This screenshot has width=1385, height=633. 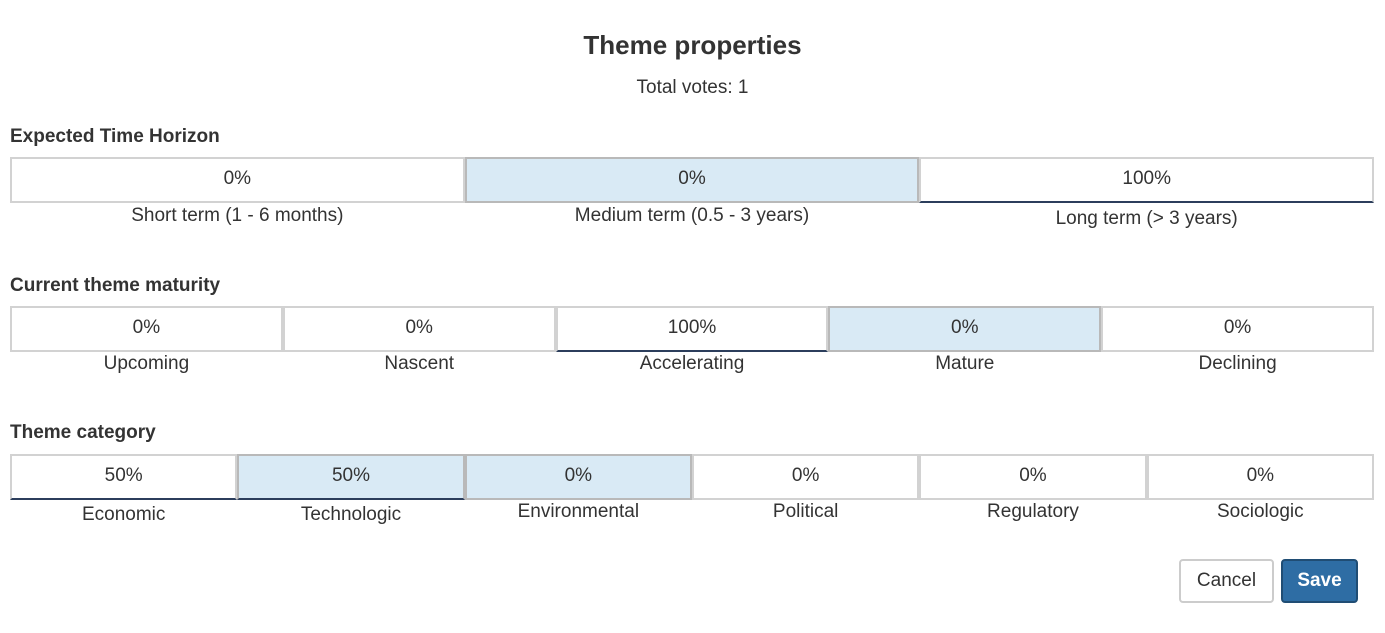 I want to click on section-label-time-horizon: Expected Time Horizon, so click(x=115, y=136).